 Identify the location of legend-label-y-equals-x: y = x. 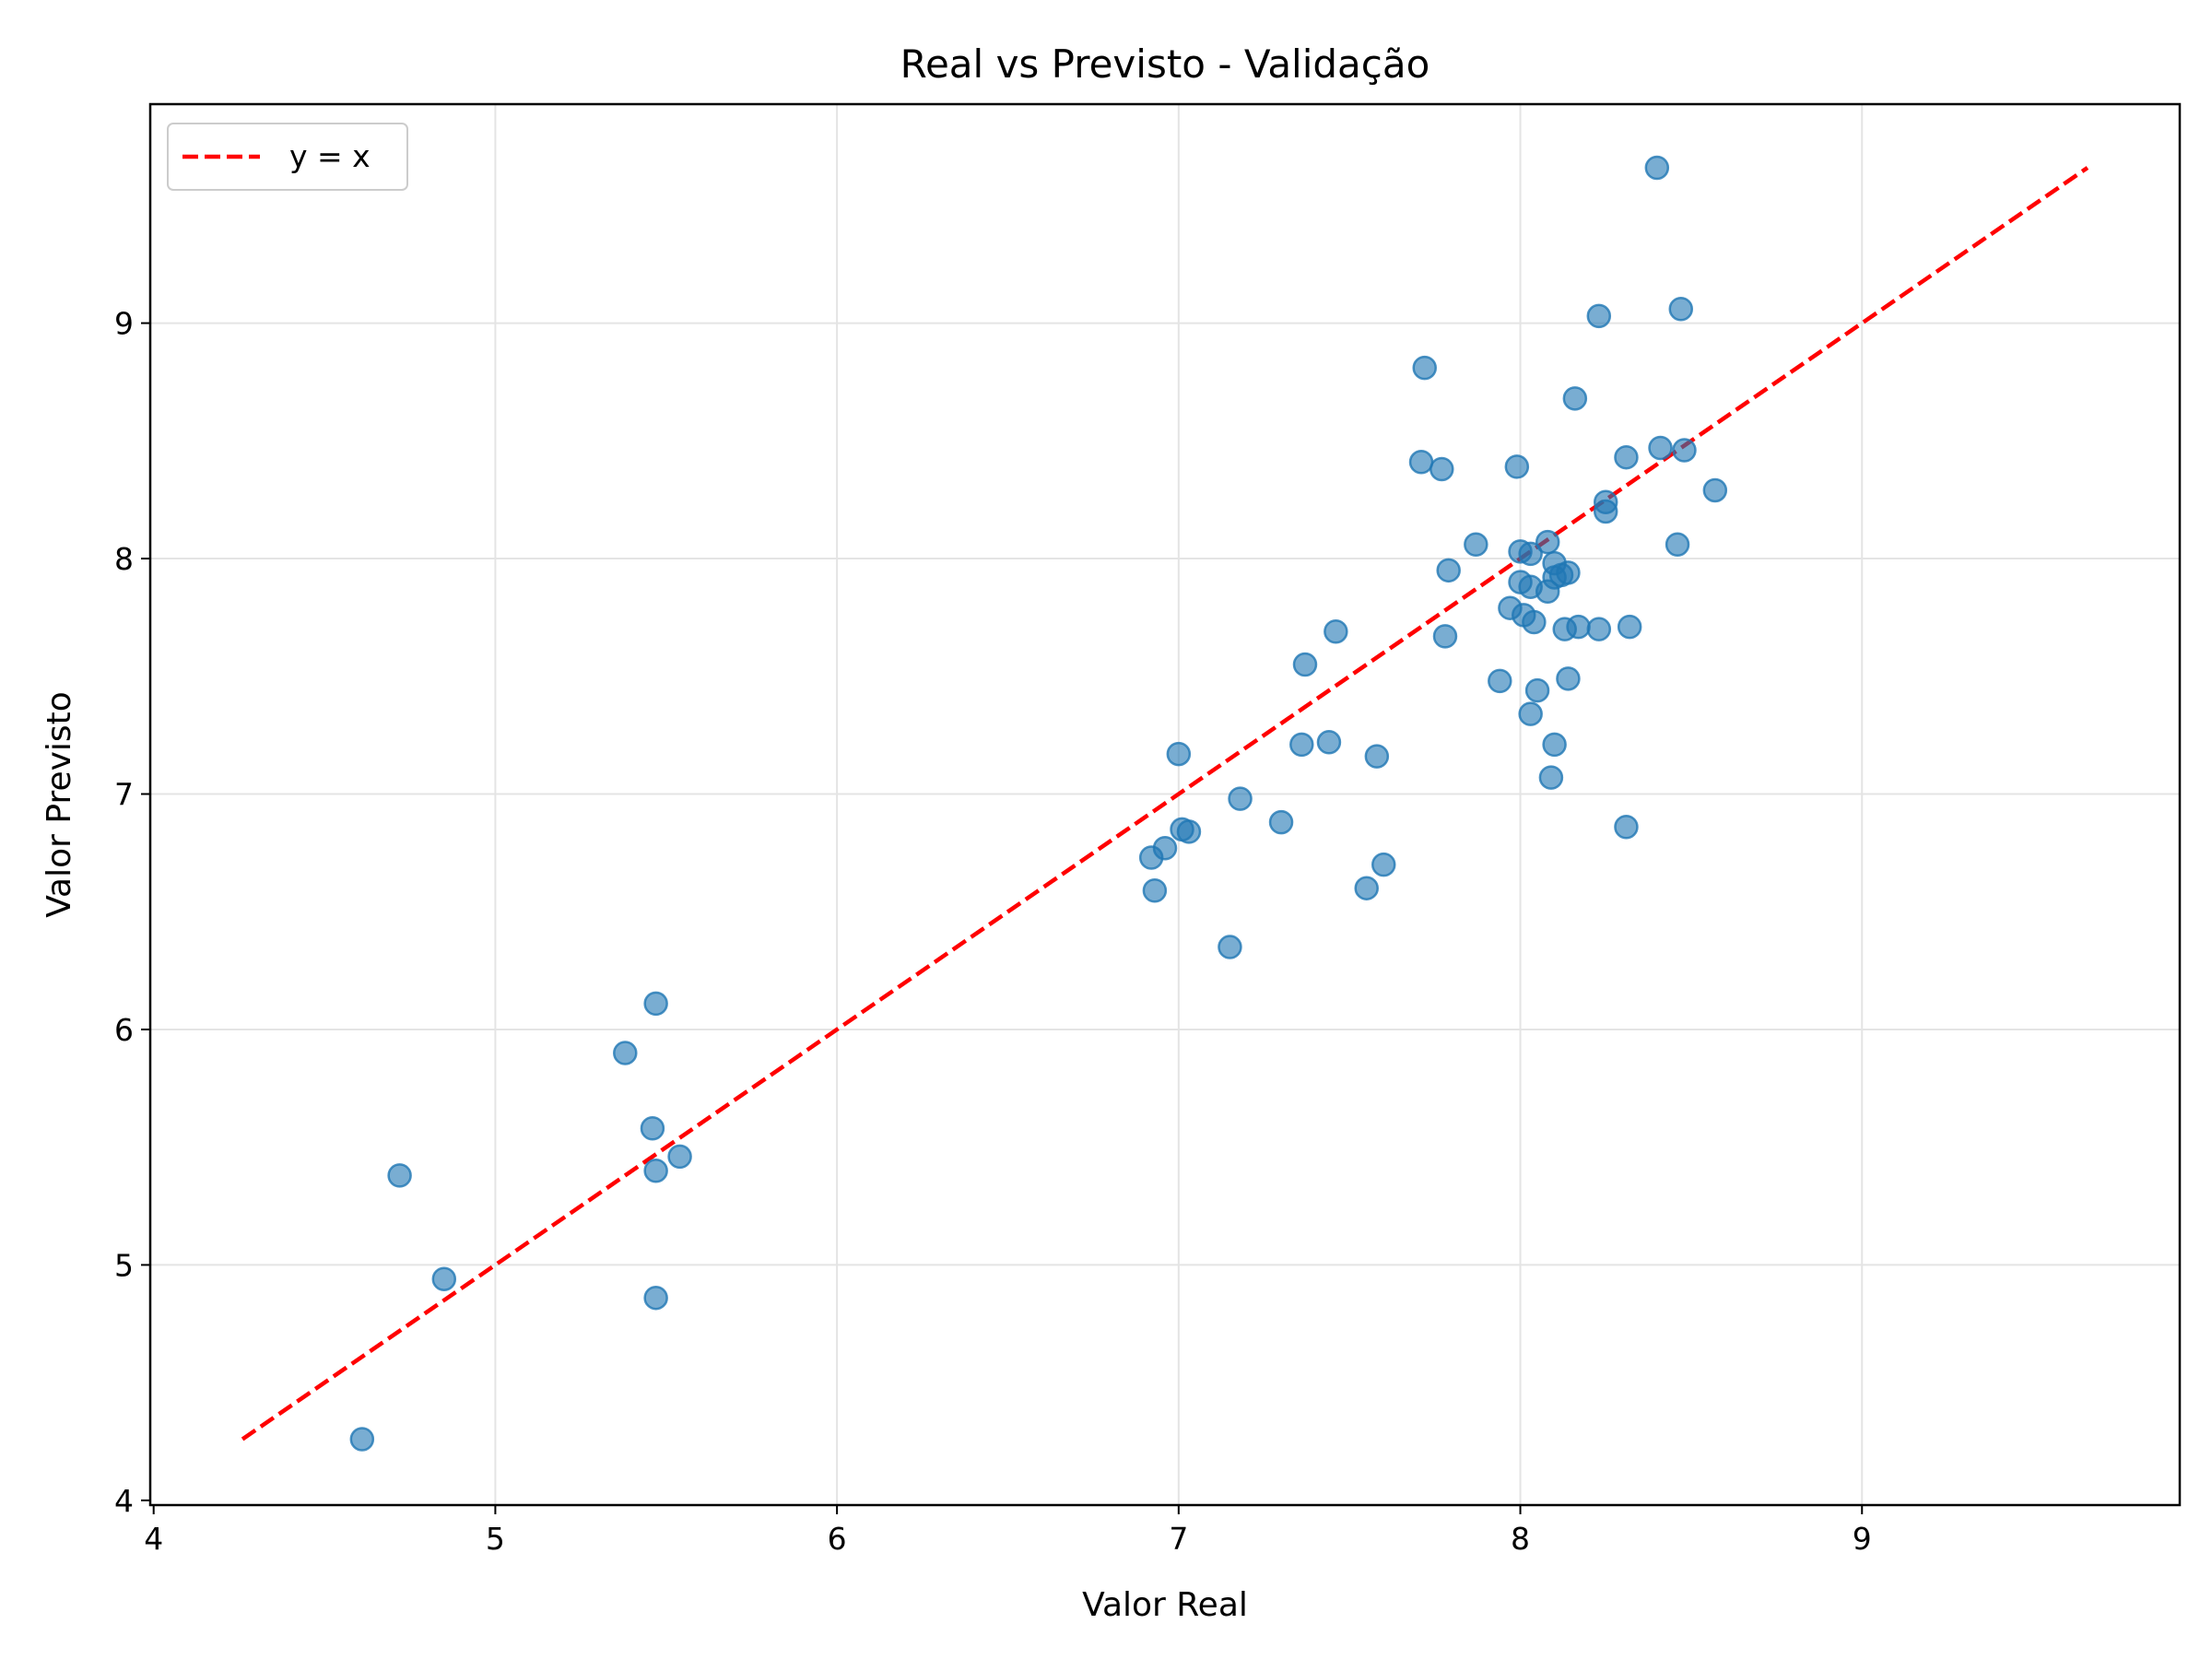
(330, 156).